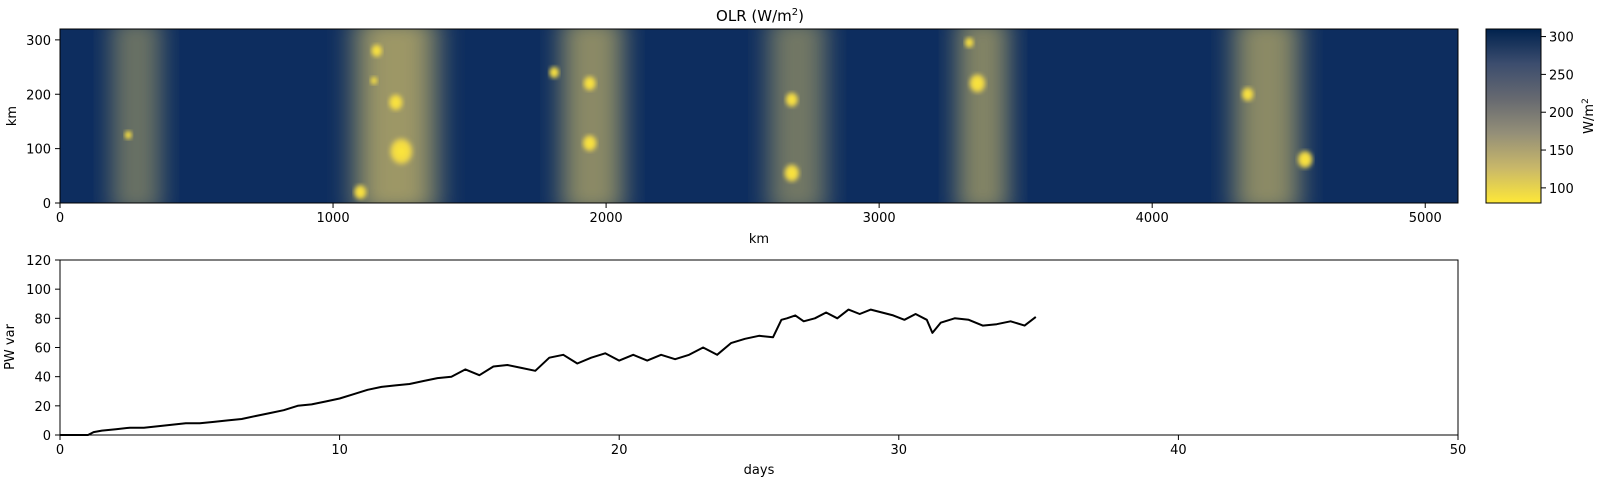  What do you see at coordinates (38, 95) in the screenshot?
I see `olr-y-tick-label: 200` at bounding box center [38, 95].